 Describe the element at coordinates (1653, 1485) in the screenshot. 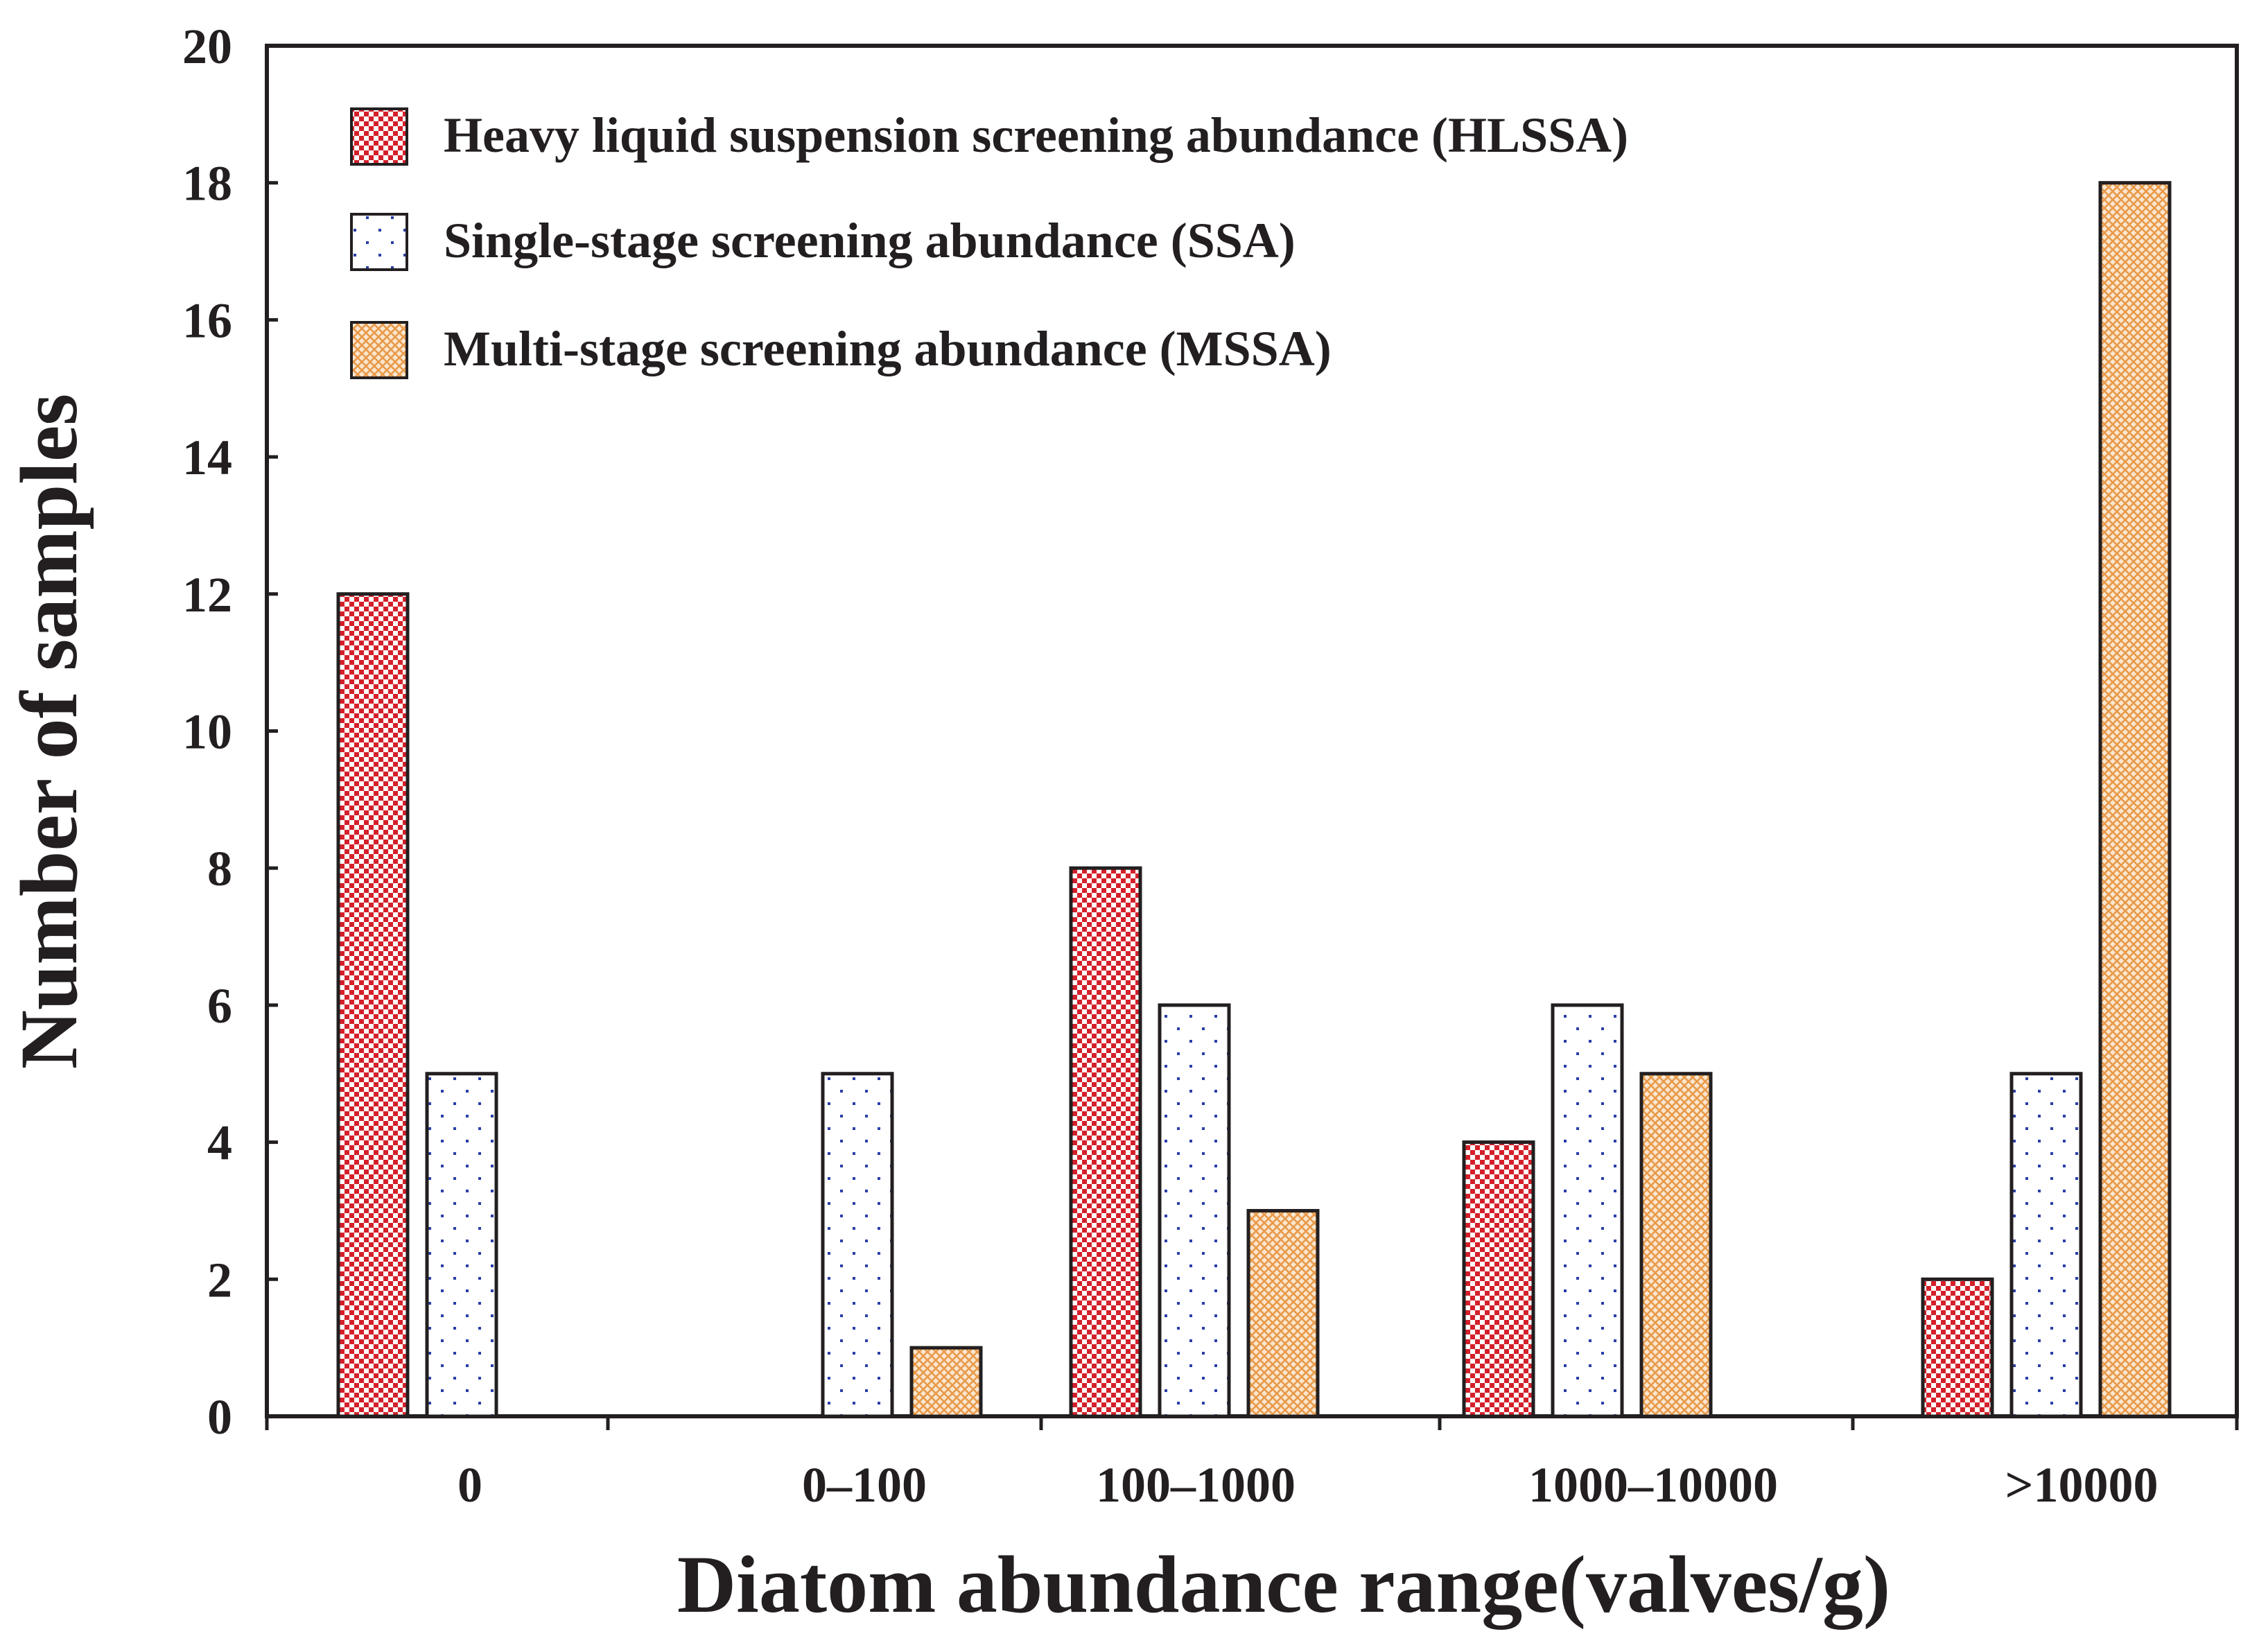

I see `x-tick-label: 1000–10000` at that location.